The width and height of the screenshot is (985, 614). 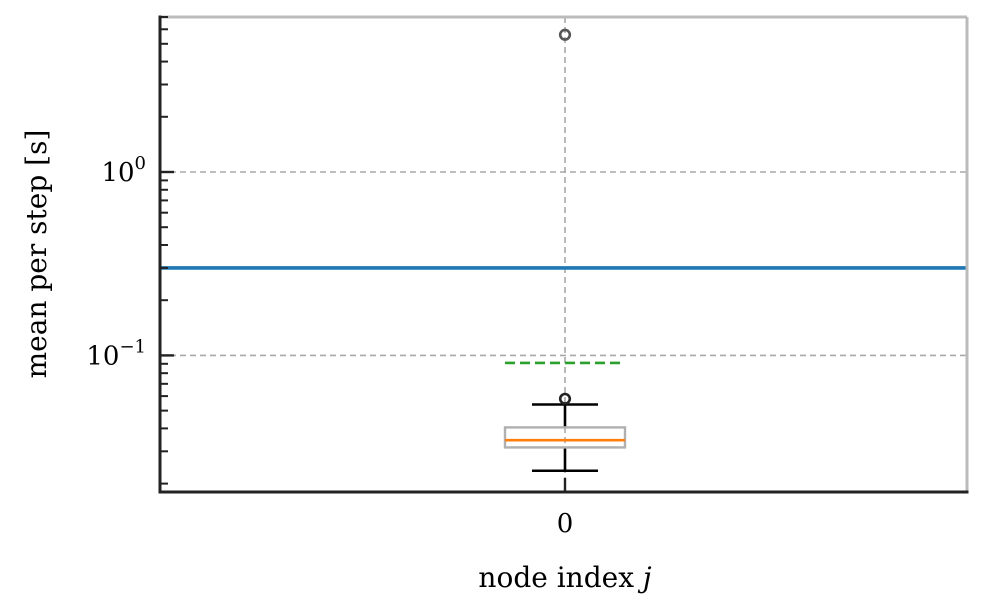 What do you see at coordinates (132, 346) in the screenshot?
I see `y-tick-exponent: −1` at bounding box center [132, 346].